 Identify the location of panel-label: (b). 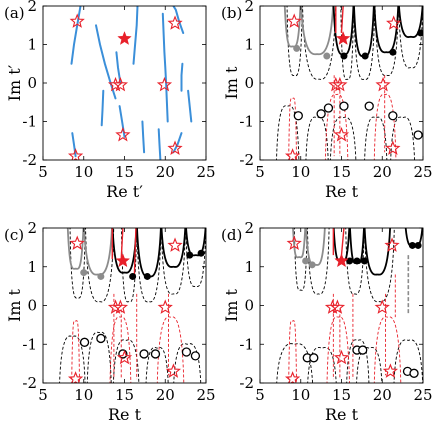
(231, 13).